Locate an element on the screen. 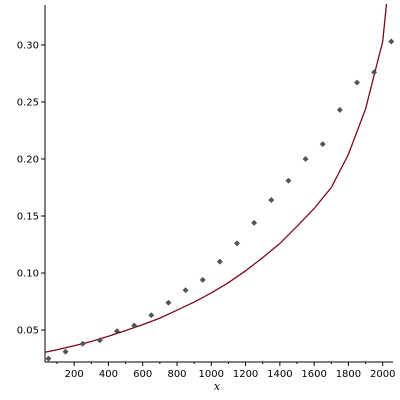 Image resolution: width=400 pixels, height=400 pixels. x-tick-label: 1600 is located at coordinates (313, 374).